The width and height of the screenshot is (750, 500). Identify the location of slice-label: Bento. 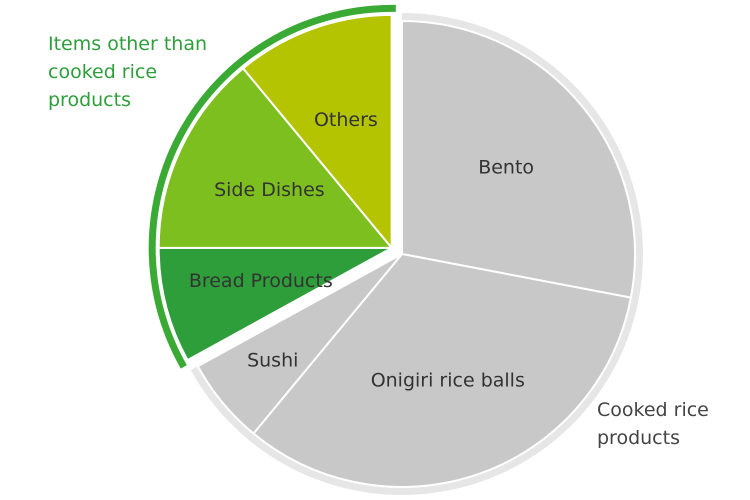
(506, 167).